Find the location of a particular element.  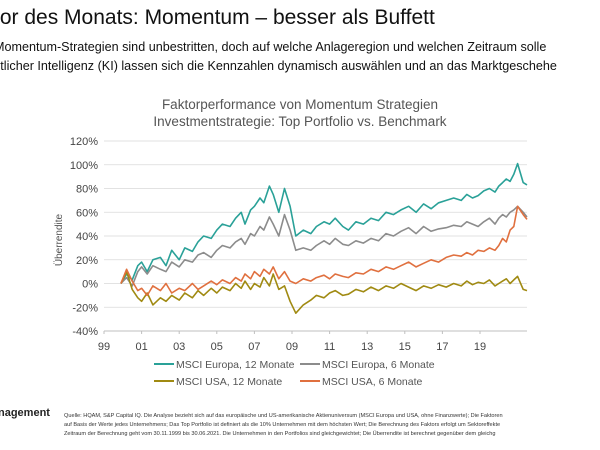

x-tick-label: 13 is located at coordinates (367, 347).